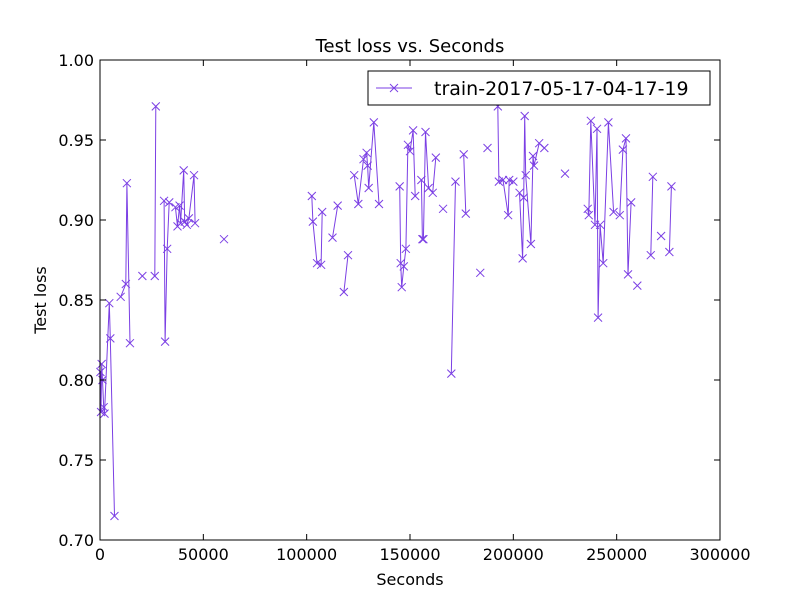 This screenshot has height=600, width=800. I want to click on y-tick-label: 1.00, so click(76, 60).